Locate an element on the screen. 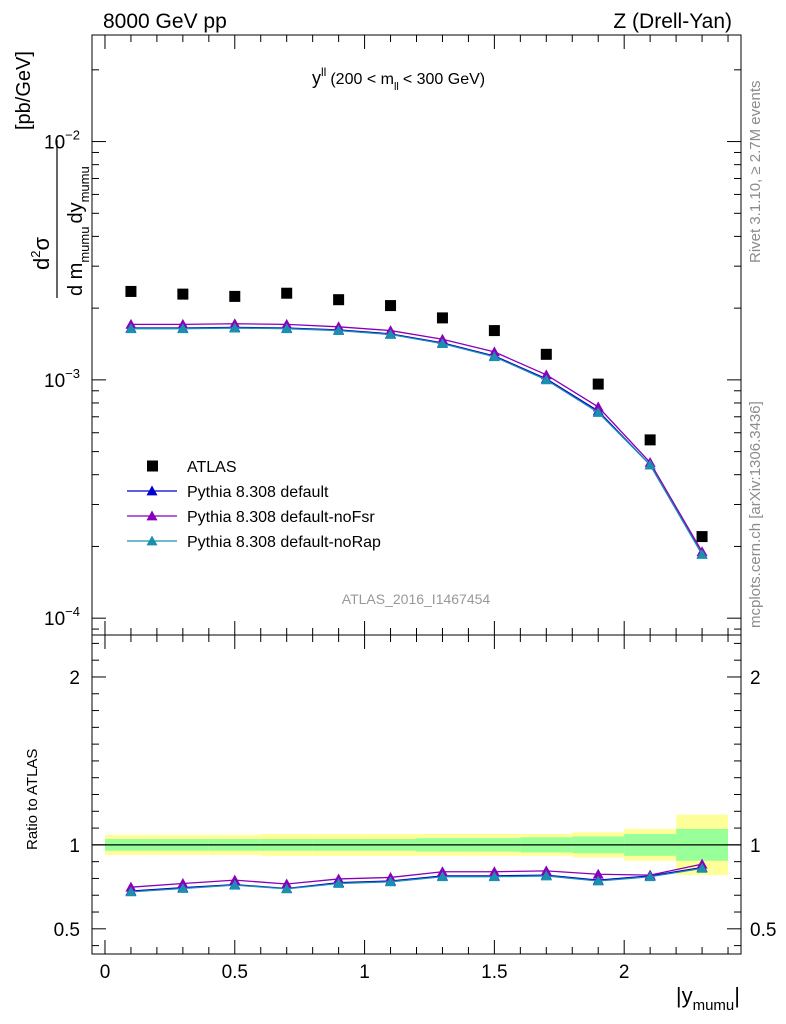 This screenshot has height=1024, width=786. ylabel-sub1: mumu is located at coordinates (84, 245).